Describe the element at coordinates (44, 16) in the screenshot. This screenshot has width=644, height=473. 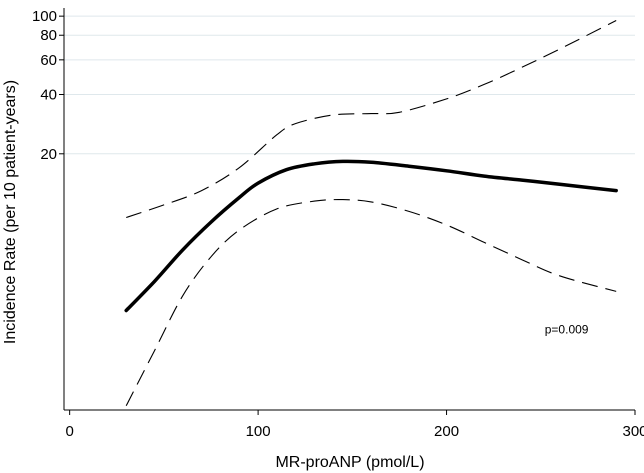
I see `y-tick-label: 100` at that location.